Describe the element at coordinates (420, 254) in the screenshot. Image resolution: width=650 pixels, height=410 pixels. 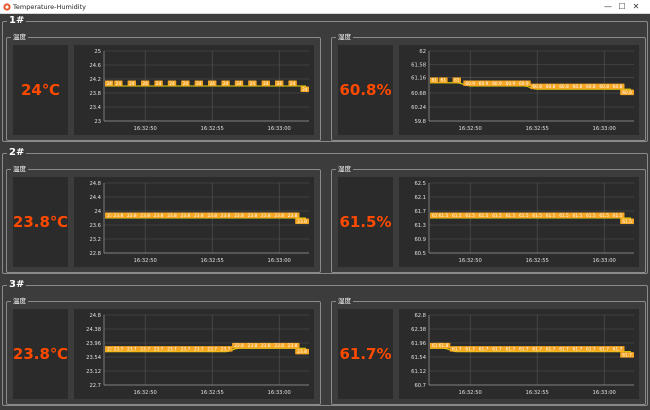
I see `y-tick-label: 60.5` at that location.